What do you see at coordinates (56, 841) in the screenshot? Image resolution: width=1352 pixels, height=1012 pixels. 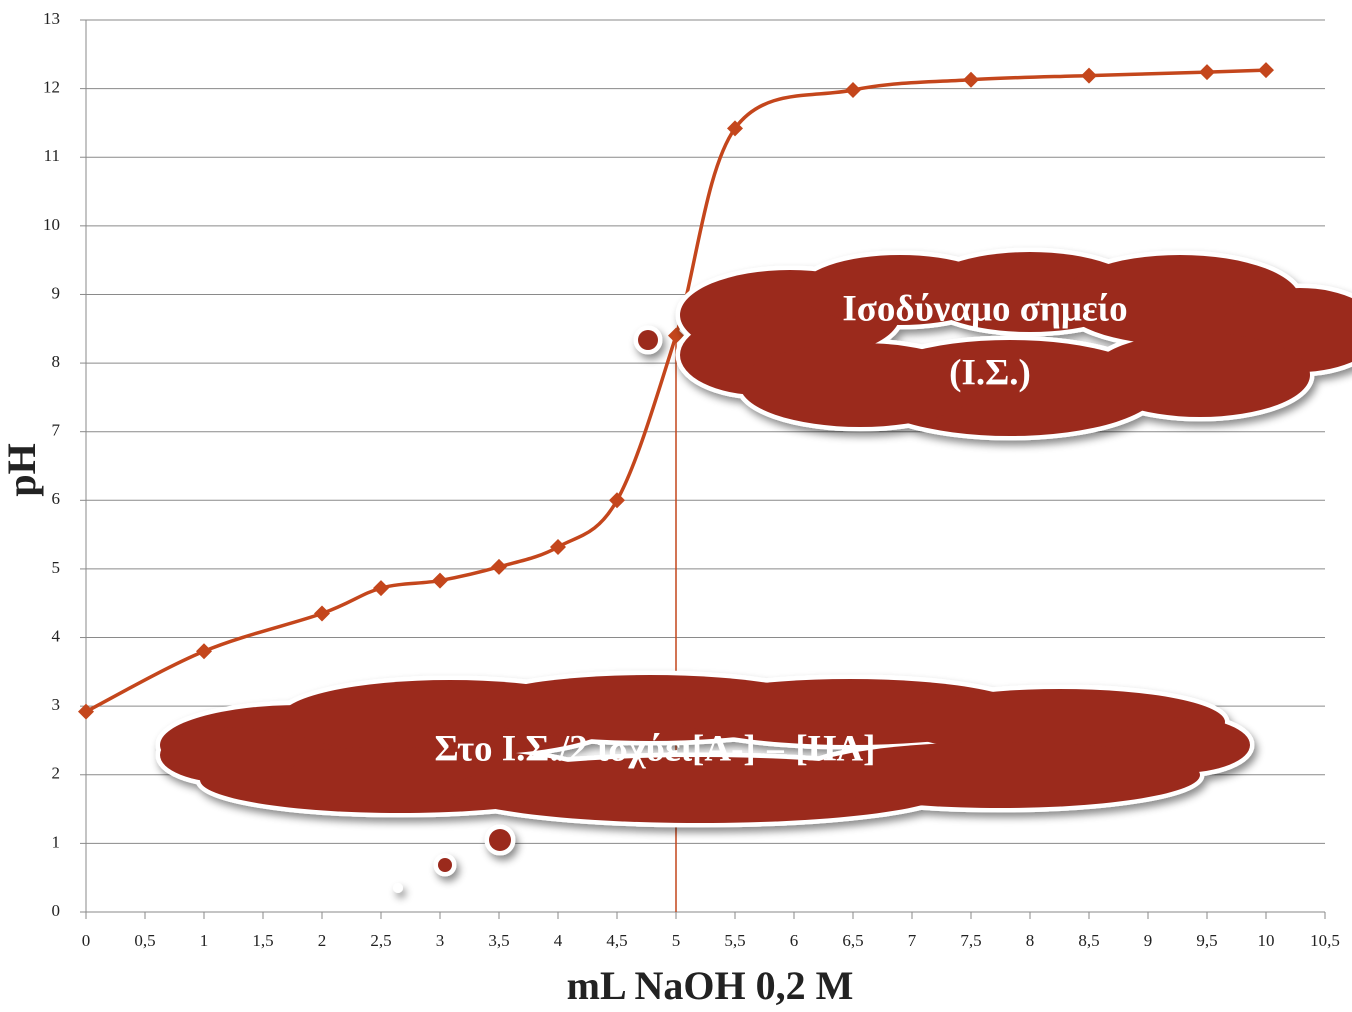 I see `y-tick-label: 1` at bounding box center [56, 841].